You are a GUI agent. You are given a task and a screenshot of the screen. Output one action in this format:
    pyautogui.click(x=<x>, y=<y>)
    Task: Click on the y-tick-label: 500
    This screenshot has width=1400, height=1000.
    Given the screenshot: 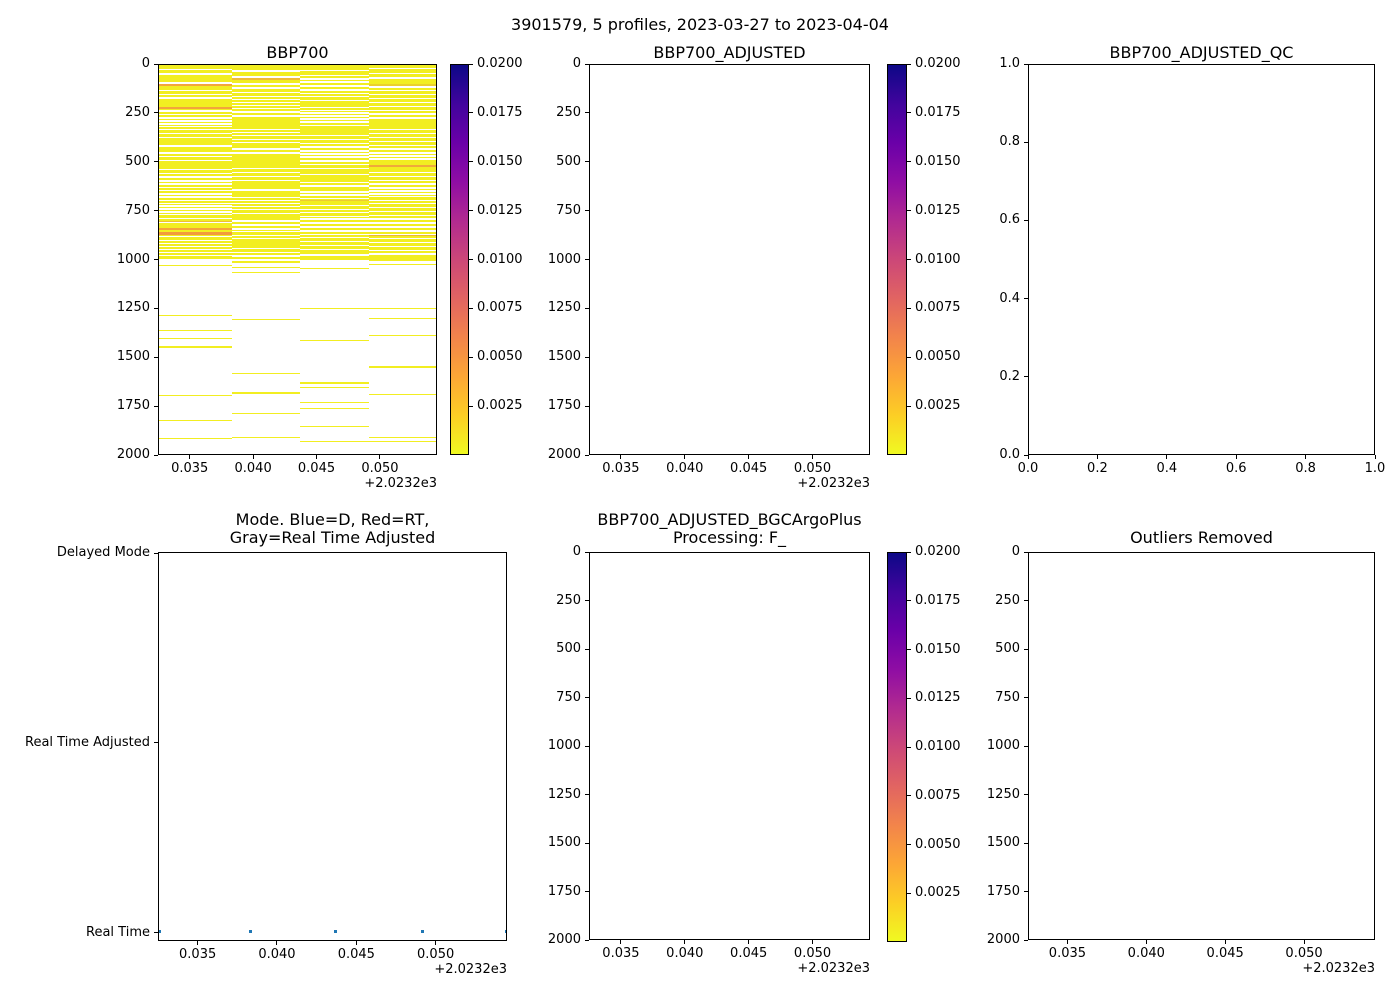 What is the action you would take?
    pyautogui.click(x=137, y=161)
    